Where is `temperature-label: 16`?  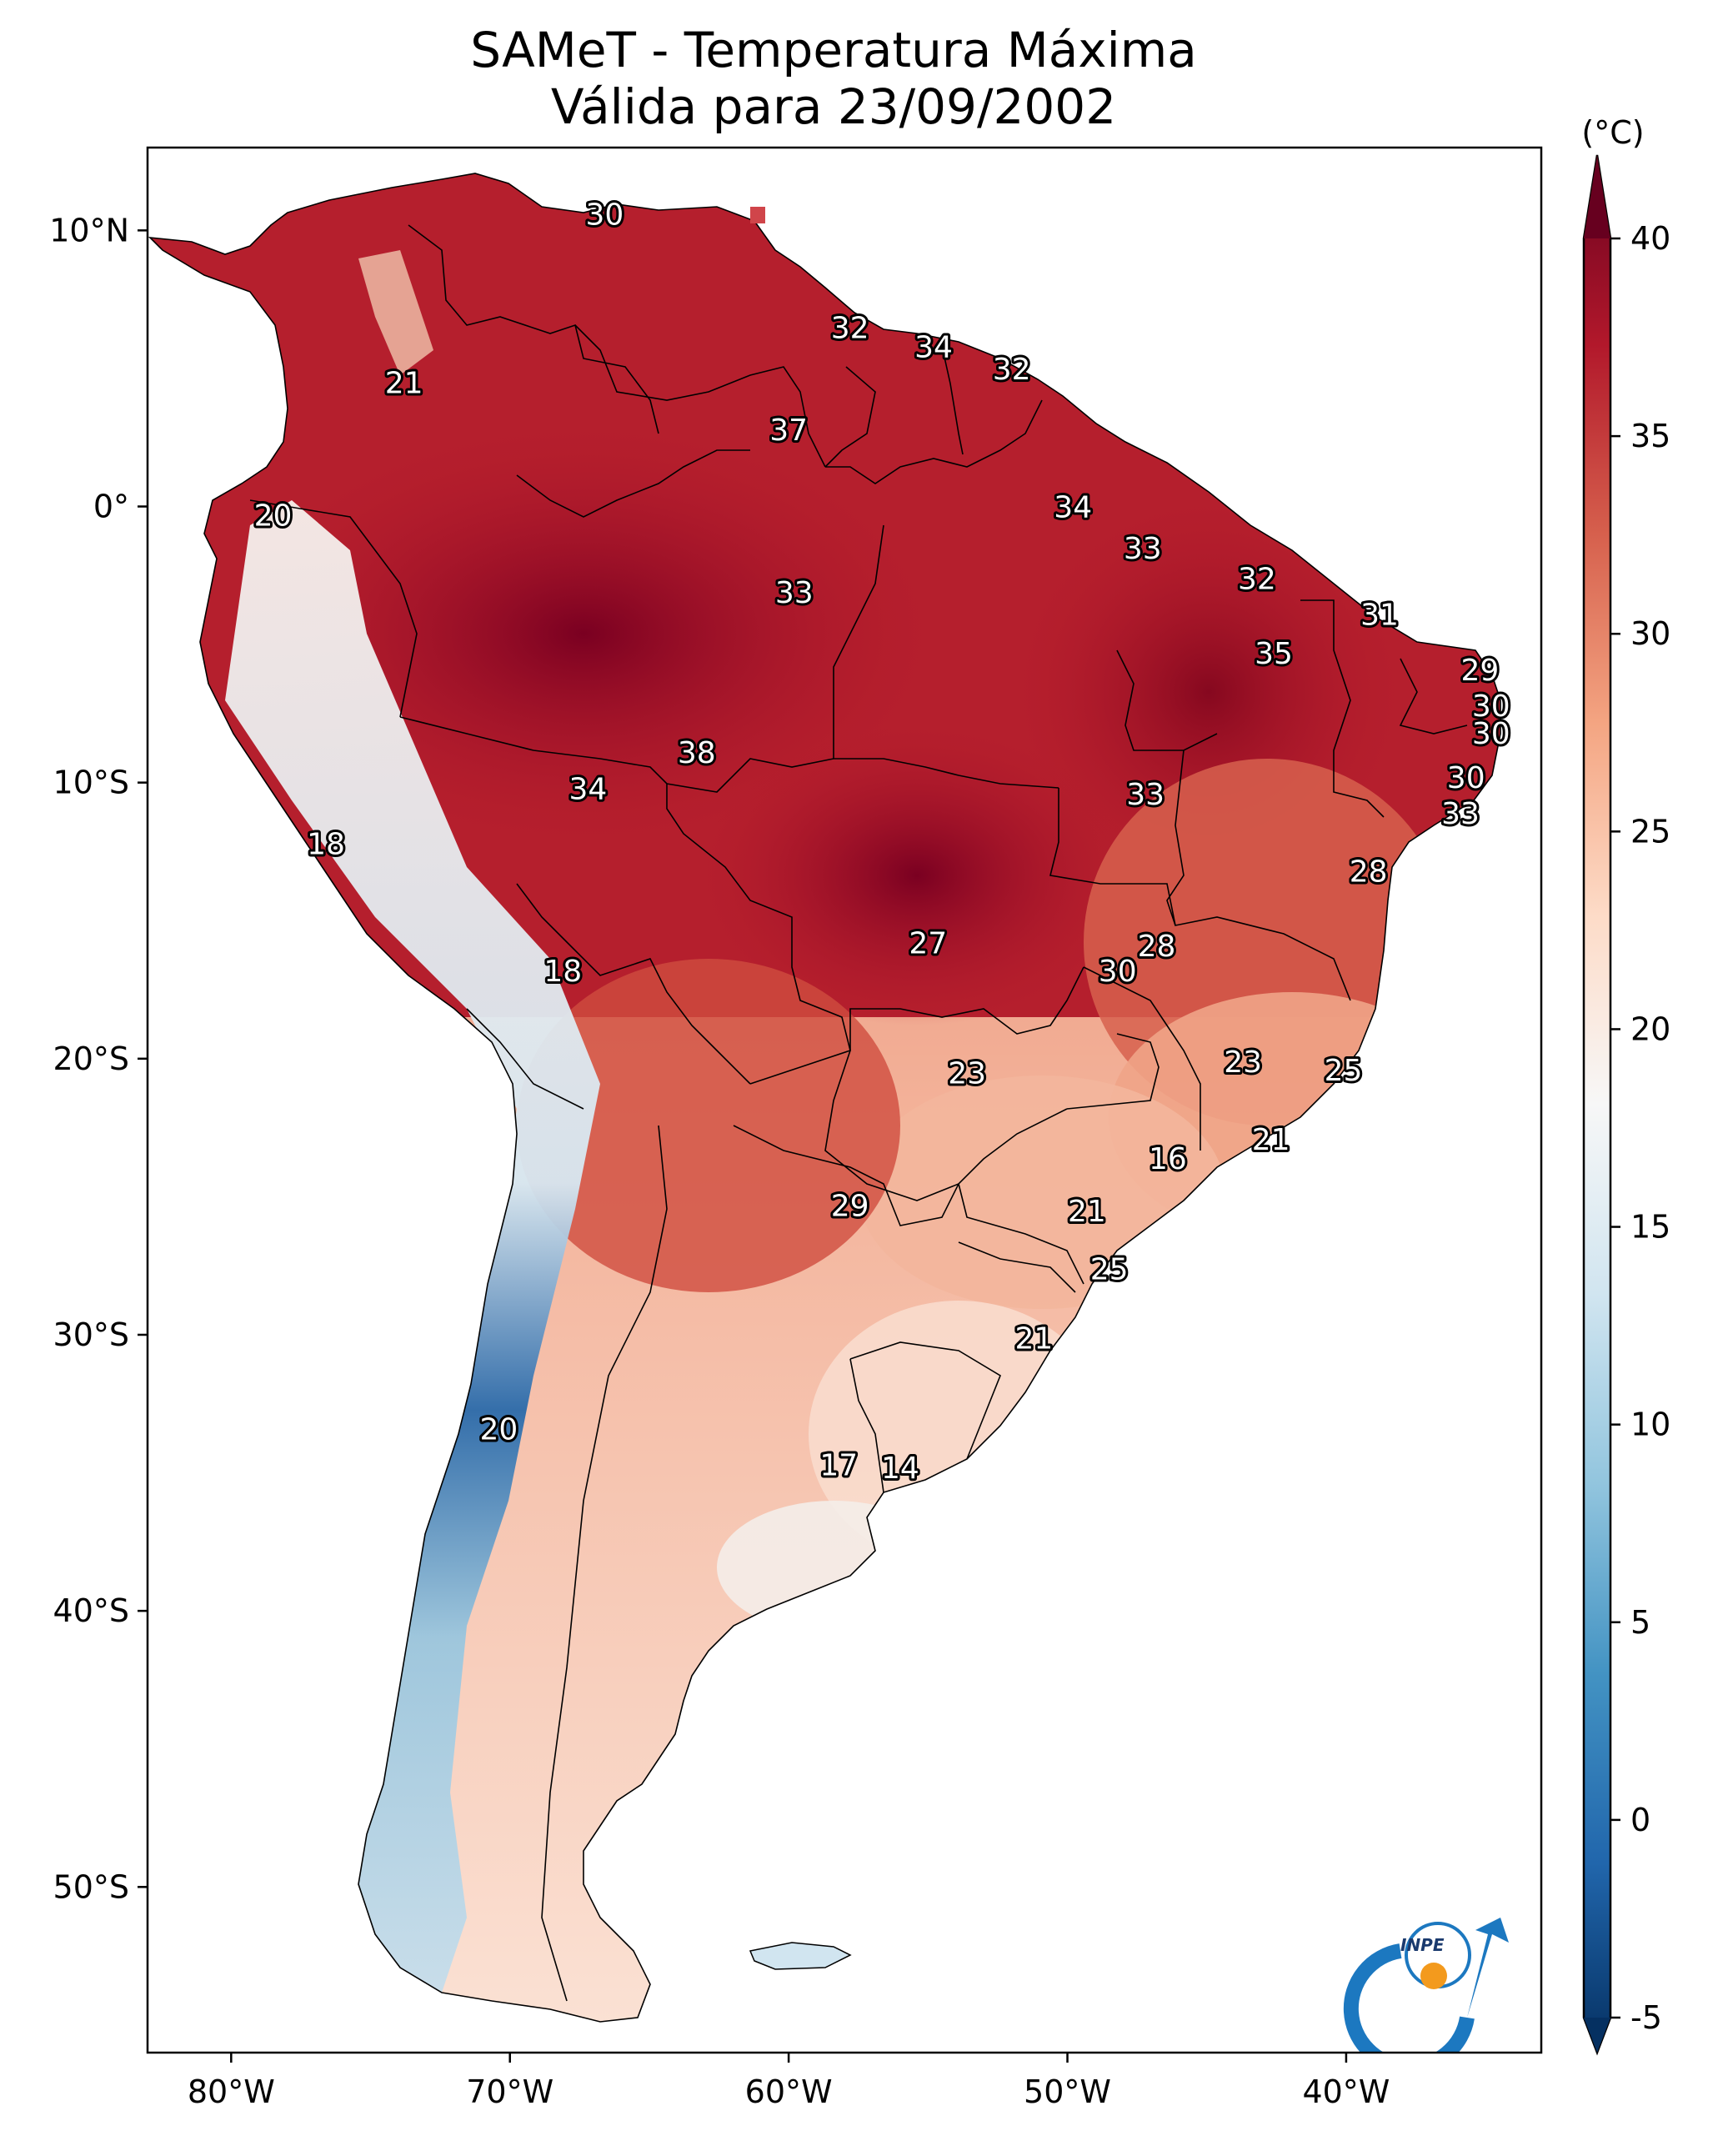
temperature-label: 16 is located at coordinates (1168, 1159).